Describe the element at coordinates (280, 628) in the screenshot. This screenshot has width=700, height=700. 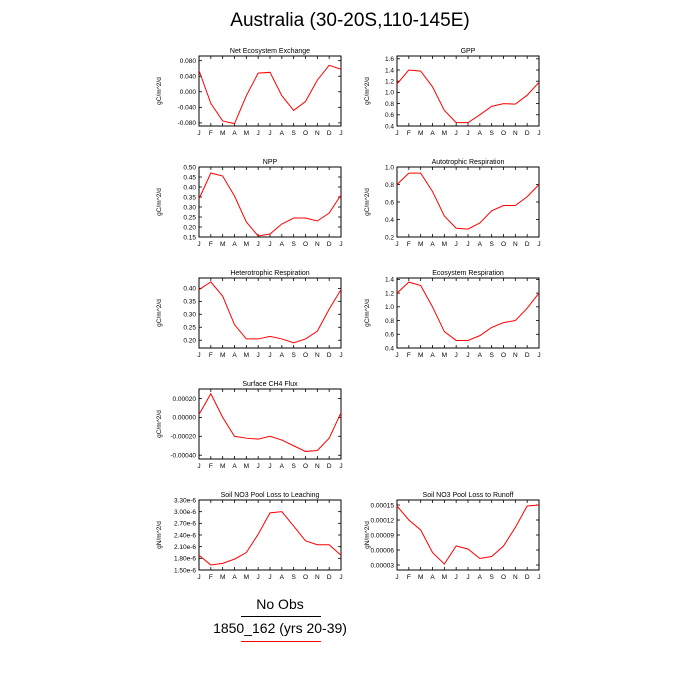
I see `legend-run-label: 1850_162 (yrs 20-39)` at that location.